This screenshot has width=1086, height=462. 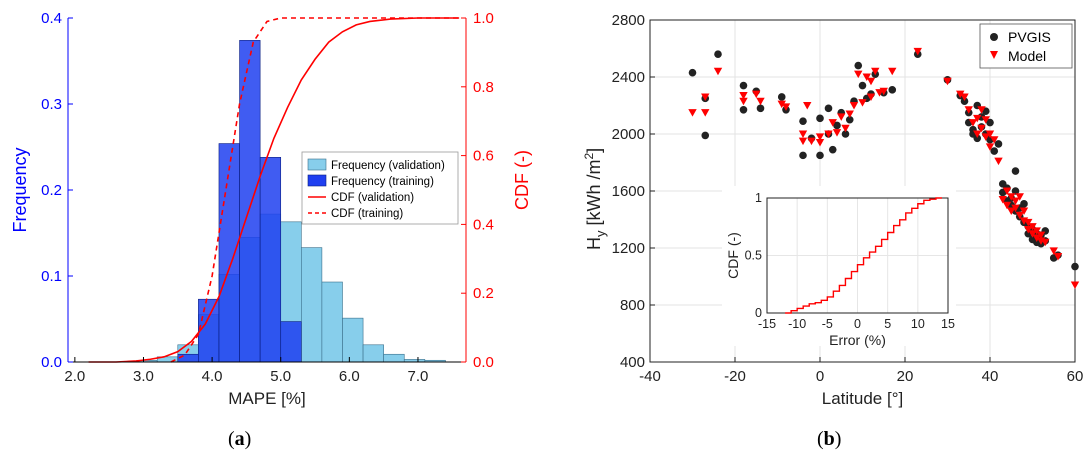 What do you see at coordinates (483, 224) in the screenshot?
I see `y-tick-label-right-a: 0.4` at bounding box center [483, 224].